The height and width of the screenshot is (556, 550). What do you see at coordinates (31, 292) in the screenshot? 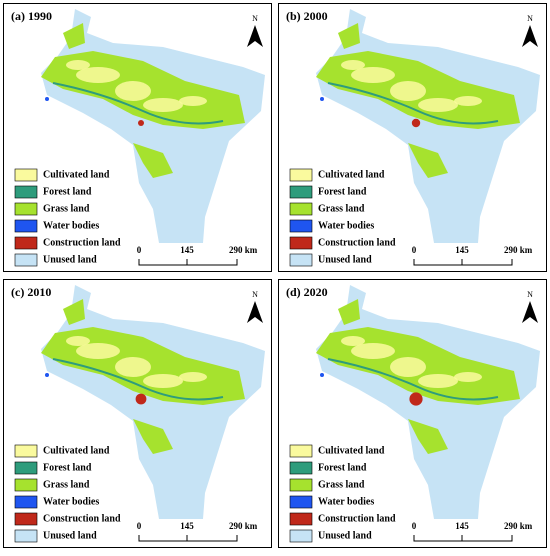
I see `panel-title: (c) 2010` at bounding box center [31, 292].